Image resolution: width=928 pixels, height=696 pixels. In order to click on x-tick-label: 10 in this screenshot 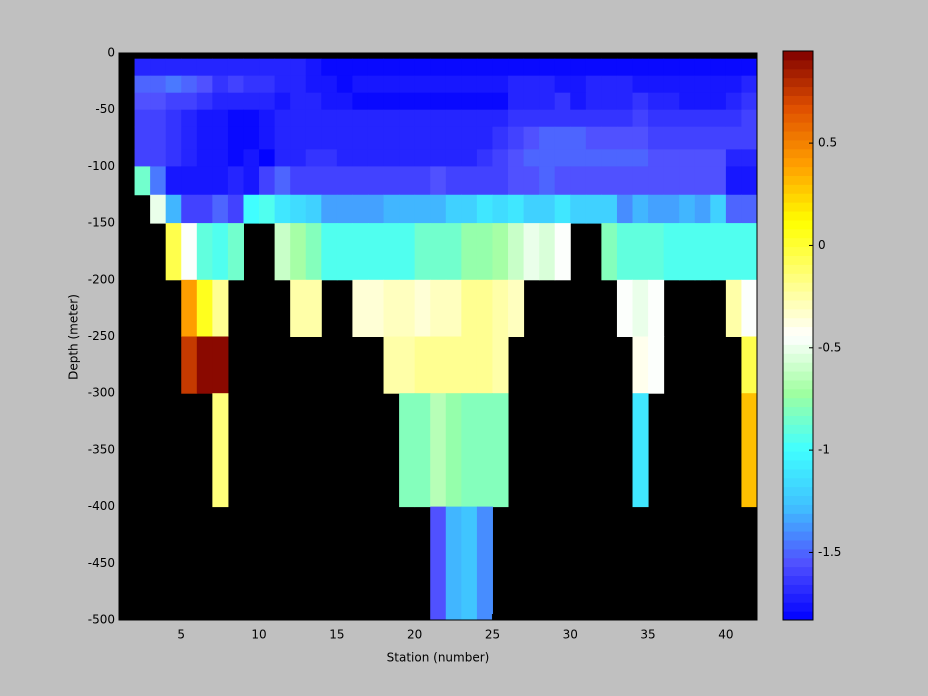, I will do `click(258, 635)`.